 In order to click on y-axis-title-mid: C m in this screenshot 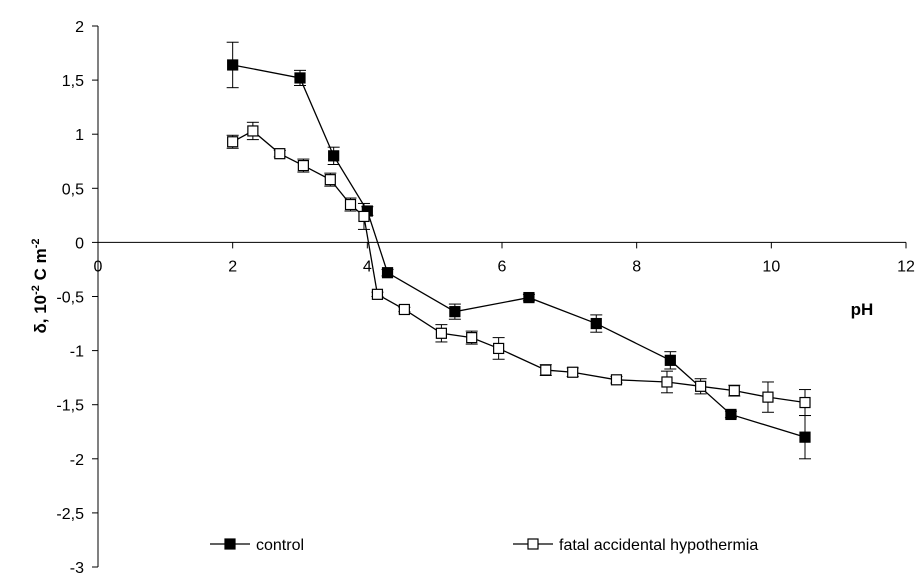, I will do `click(40, 266)`.